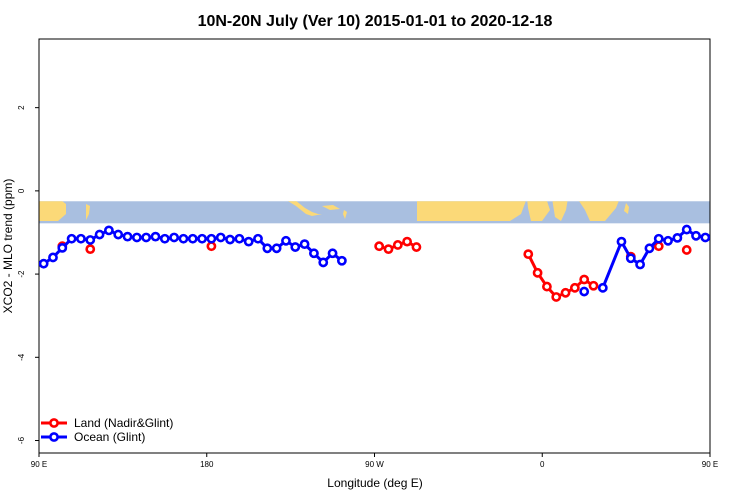 The image size is (750, 500). What do you see at coordinates (52, 211) in the screenshot?
I see `land-australia-edge` at bounding box center [52, 211].